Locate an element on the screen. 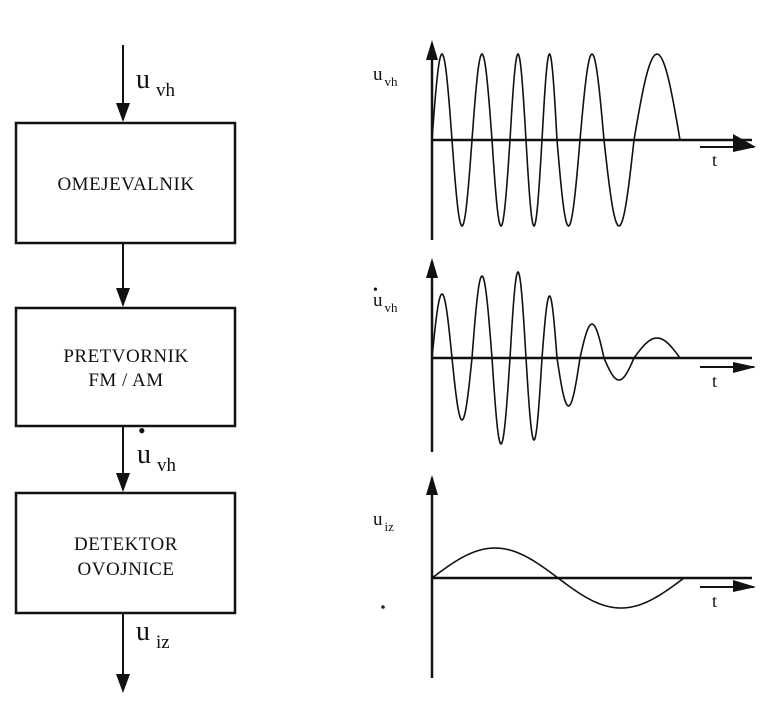  converter-label-line1: PRETVORNIK is located at coordinates (125, 356).